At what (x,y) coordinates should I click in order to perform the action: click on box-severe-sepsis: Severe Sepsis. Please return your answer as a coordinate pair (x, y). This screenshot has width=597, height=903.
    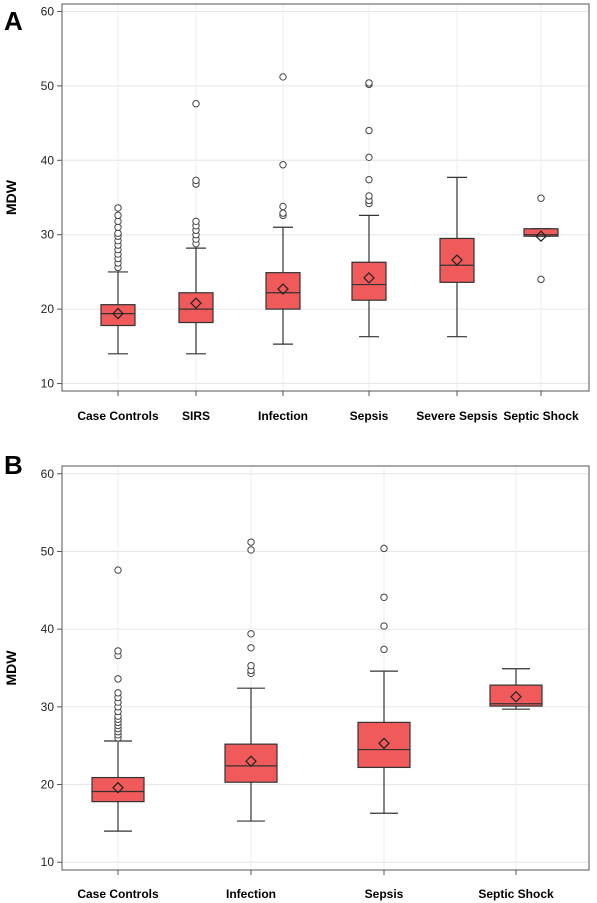
    Looking at the image, I should click on (457, 299).